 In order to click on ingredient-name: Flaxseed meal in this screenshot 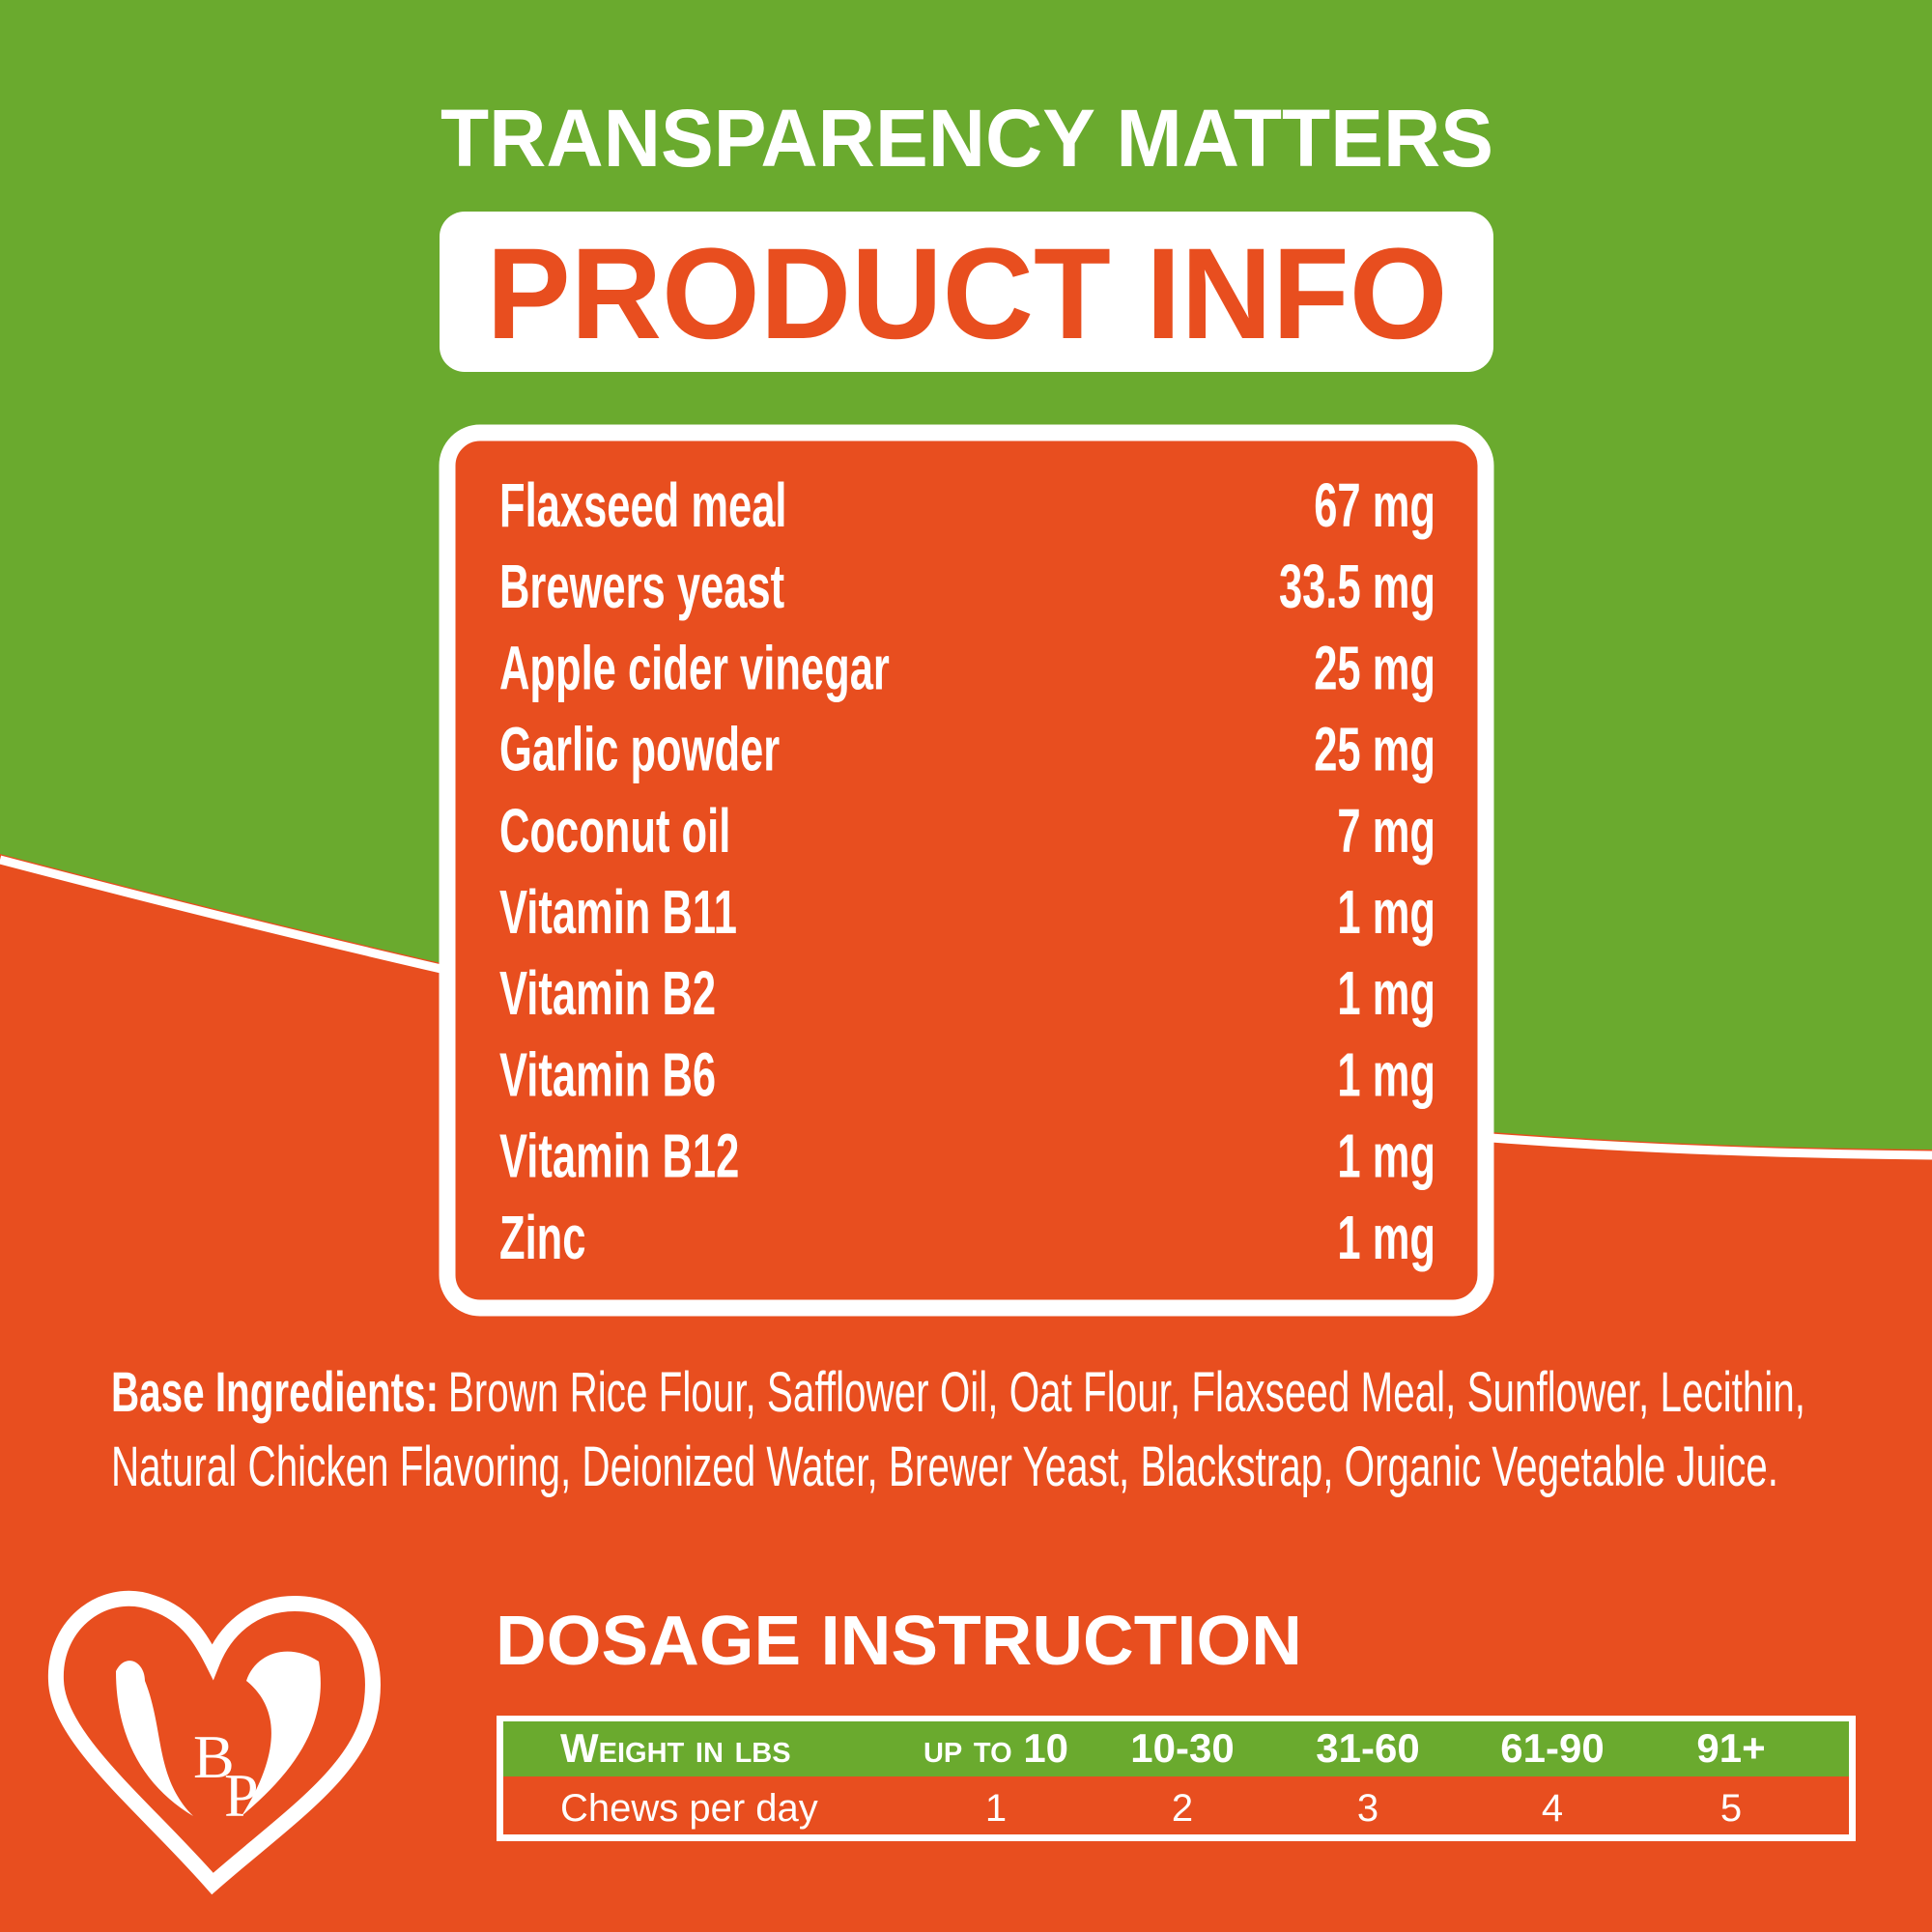, I will do `click(643, 505)`.